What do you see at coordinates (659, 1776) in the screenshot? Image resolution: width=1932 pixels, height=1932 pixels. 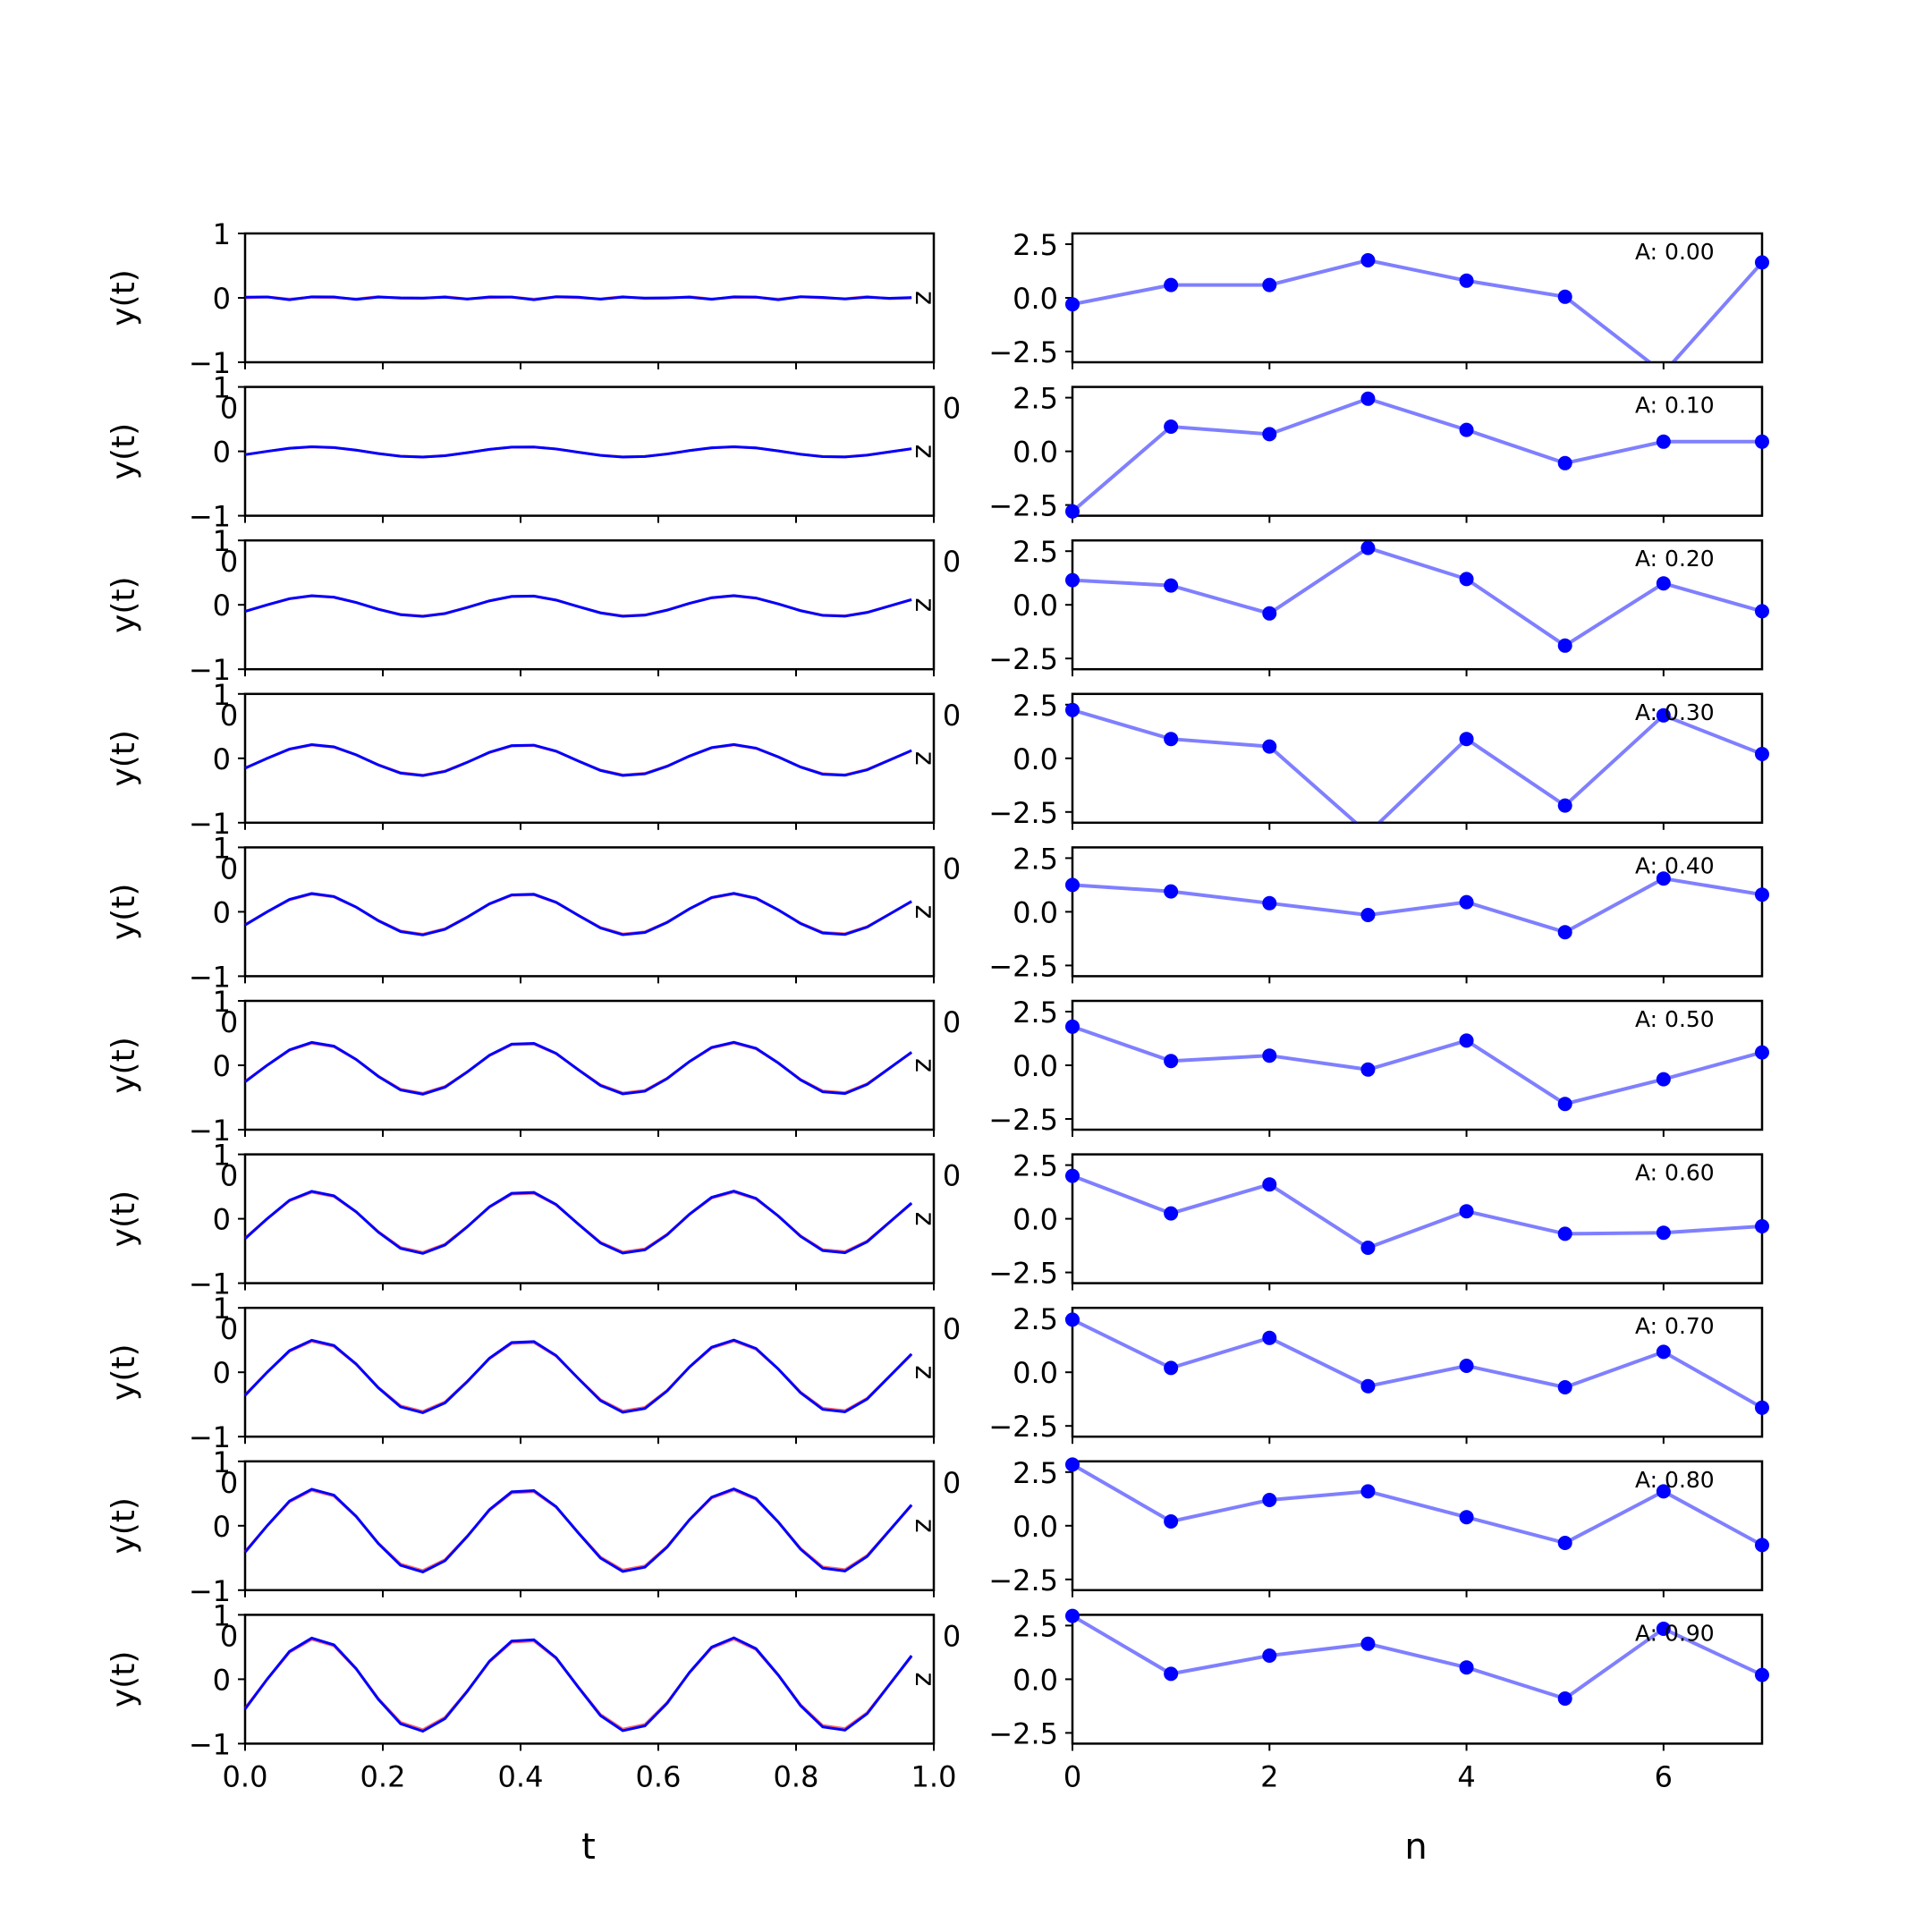 I see `x-tick-label: 0.6` at bounding box center [659, 1776].